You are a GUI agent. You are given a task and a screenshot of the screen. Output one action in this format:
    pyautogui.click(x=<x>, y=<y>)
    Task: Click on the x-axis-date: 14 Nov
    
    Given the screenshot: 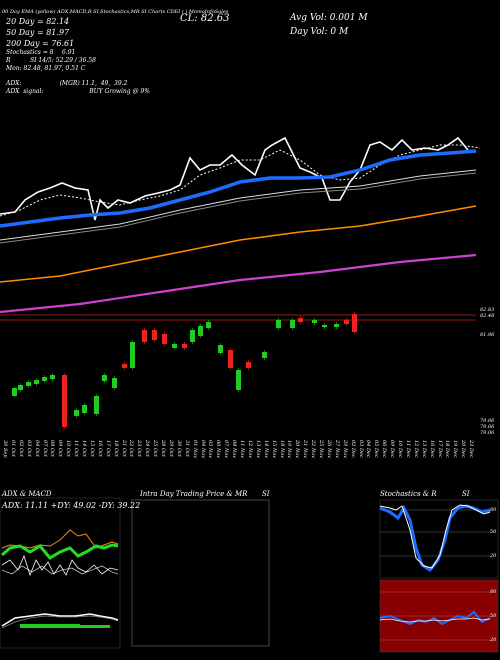 What is the action you would take?
    pyautogui.click(x=265, y=449)
    